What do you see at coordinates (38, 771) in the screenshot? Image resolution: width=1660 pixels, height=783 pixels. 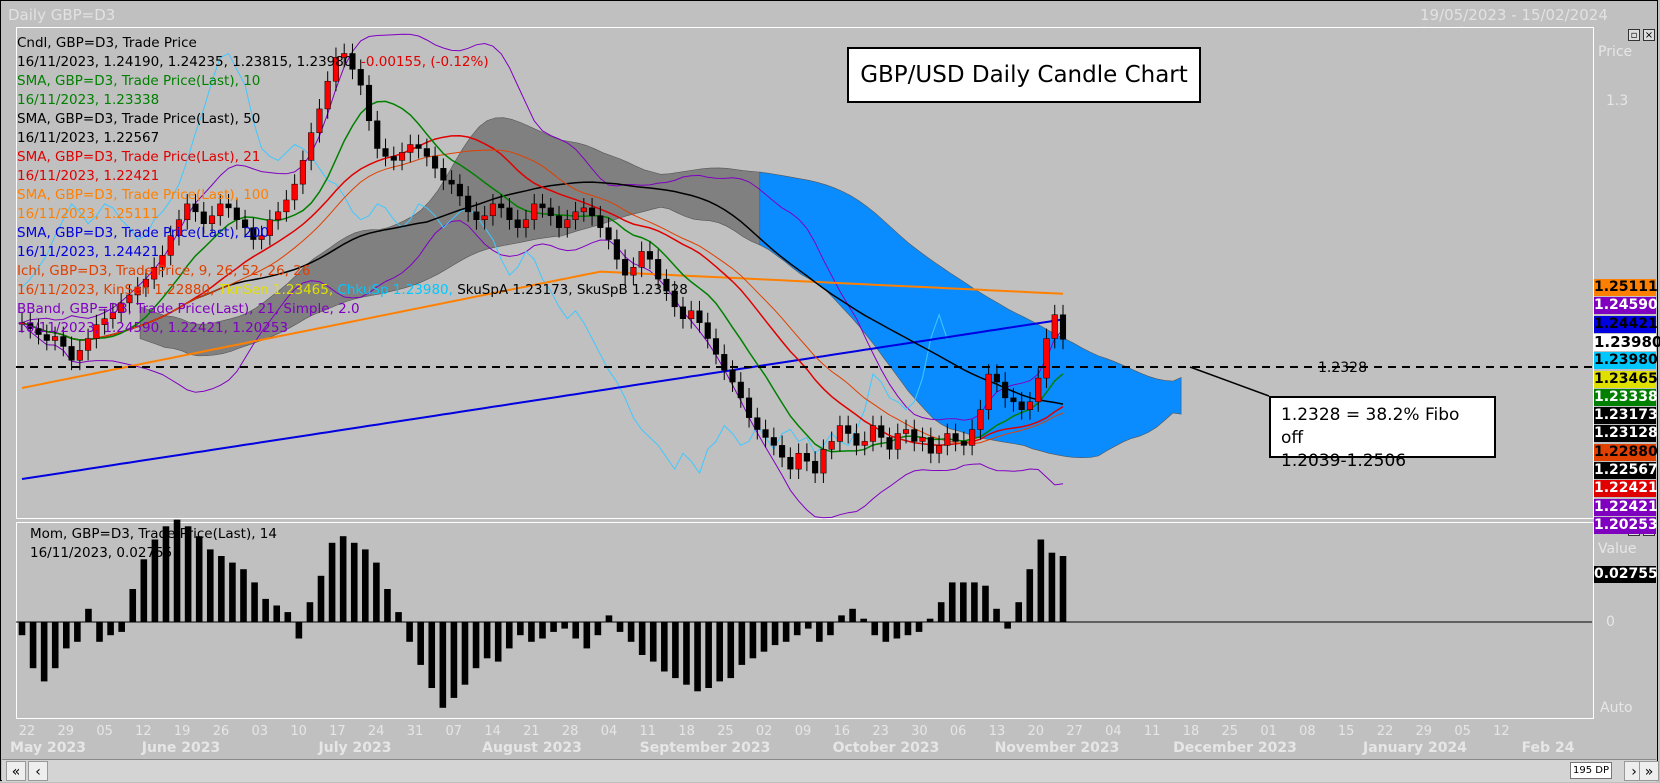 I see `scroll-left-icon: ‹` at bounding box center [38, 771].